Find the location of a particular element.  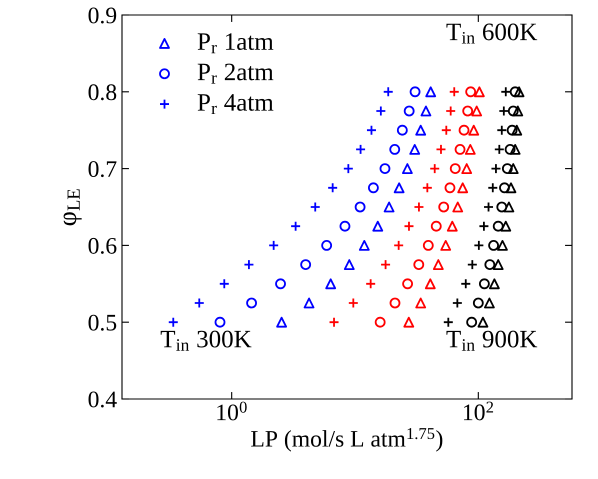

legend-label: P$_{r}$ 1atm is located at coordinates (236, 43).